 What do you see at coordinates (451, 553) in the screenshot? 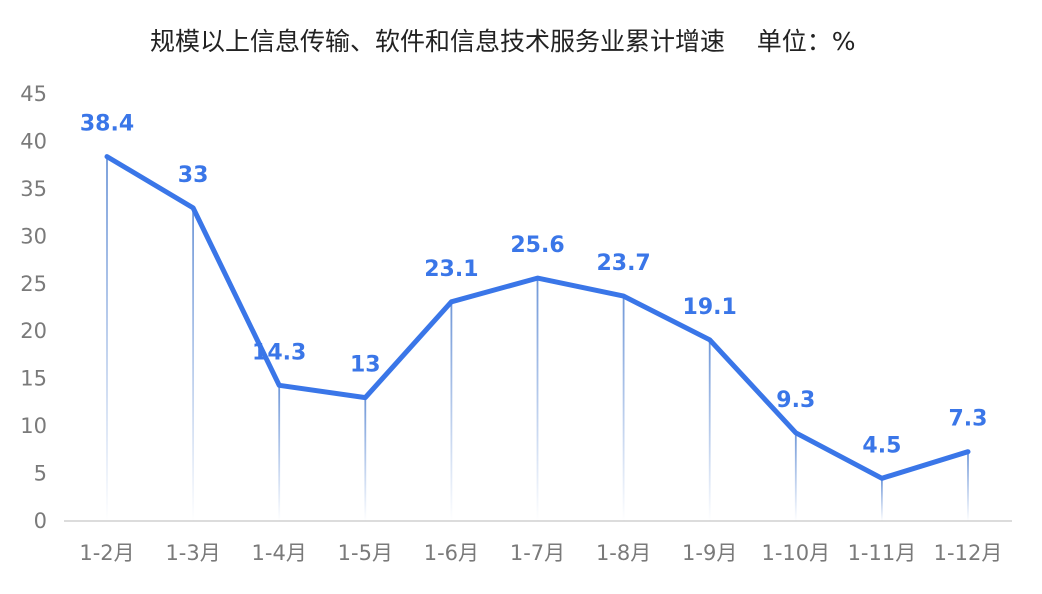
I see `x-tick-label: 1-6月` at bounding box center [451, 553].